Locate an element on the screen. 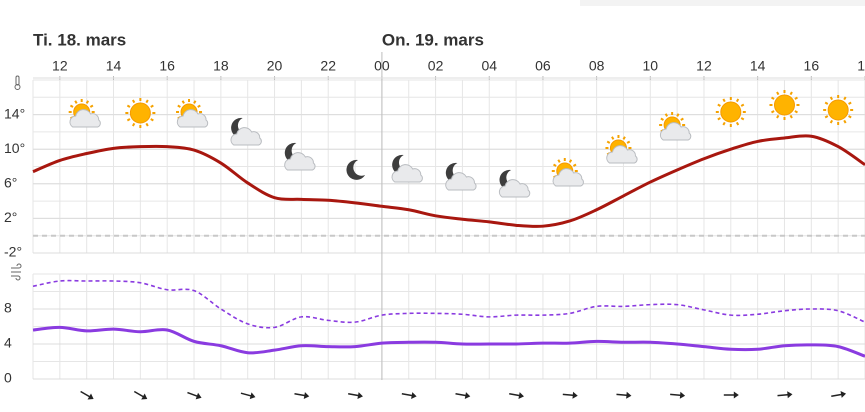 Image resolution: width=865 pixels, height=412 pixels. wind-icon is located at coordinates (16, 272).